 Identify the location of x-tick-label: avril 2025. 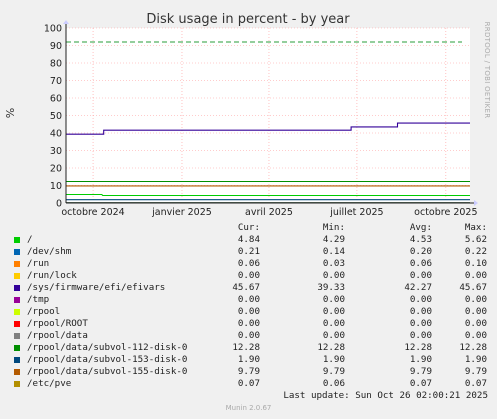
(269, 212).